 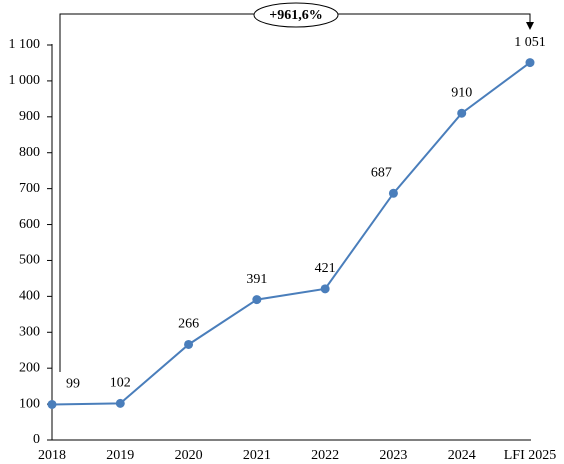 I want to click on y-tick-label: 800, so click(x=29, y=152).